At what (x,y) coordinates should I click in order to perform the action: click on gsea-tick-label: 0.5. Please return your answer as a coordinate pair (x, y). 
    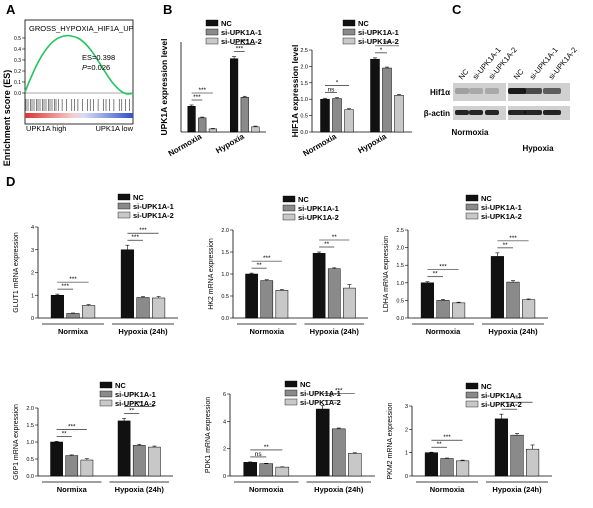
    Looking at the image, I should click on (17, 39).